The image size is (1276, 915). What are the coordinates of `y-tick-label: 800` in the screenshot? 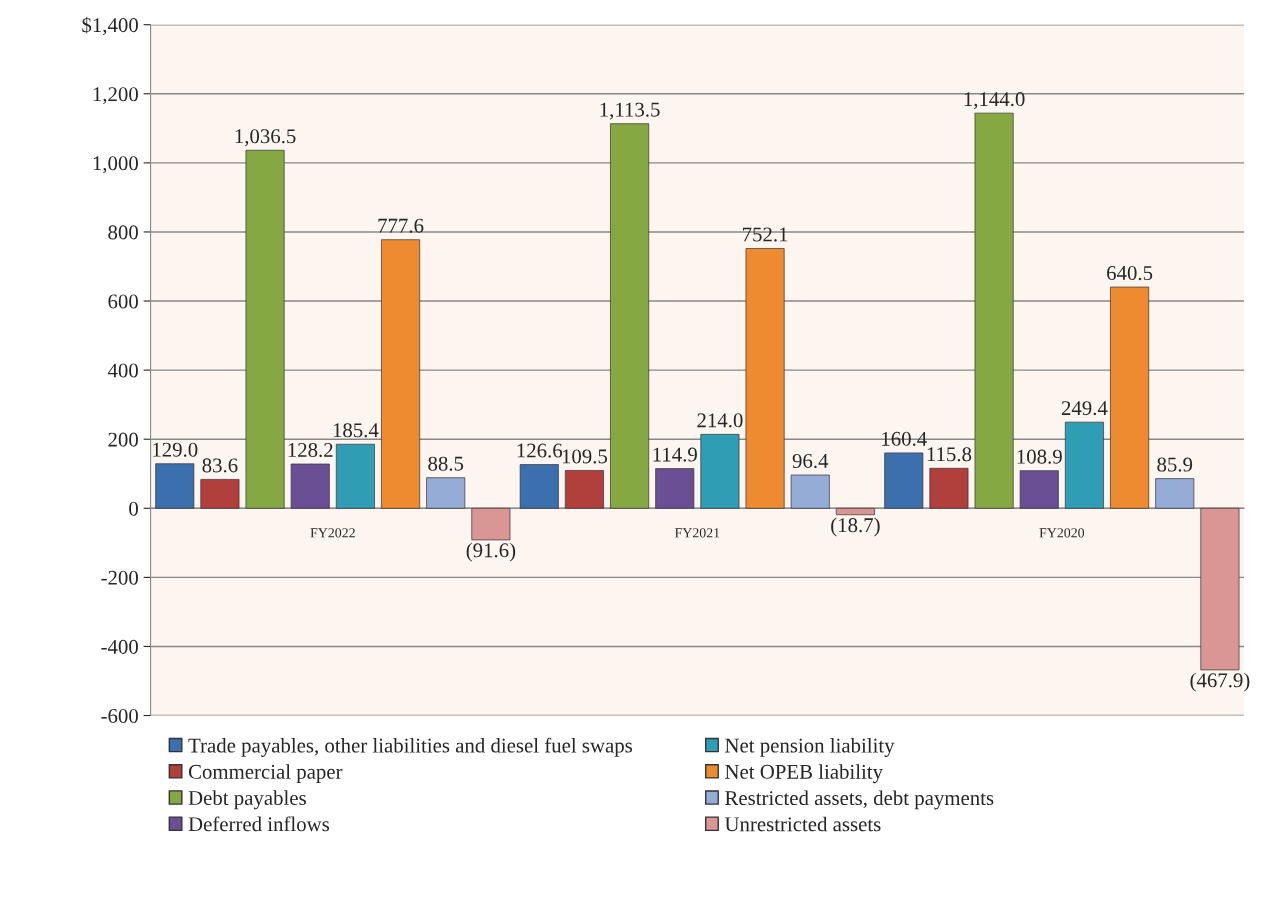 It's located at (123, 232).